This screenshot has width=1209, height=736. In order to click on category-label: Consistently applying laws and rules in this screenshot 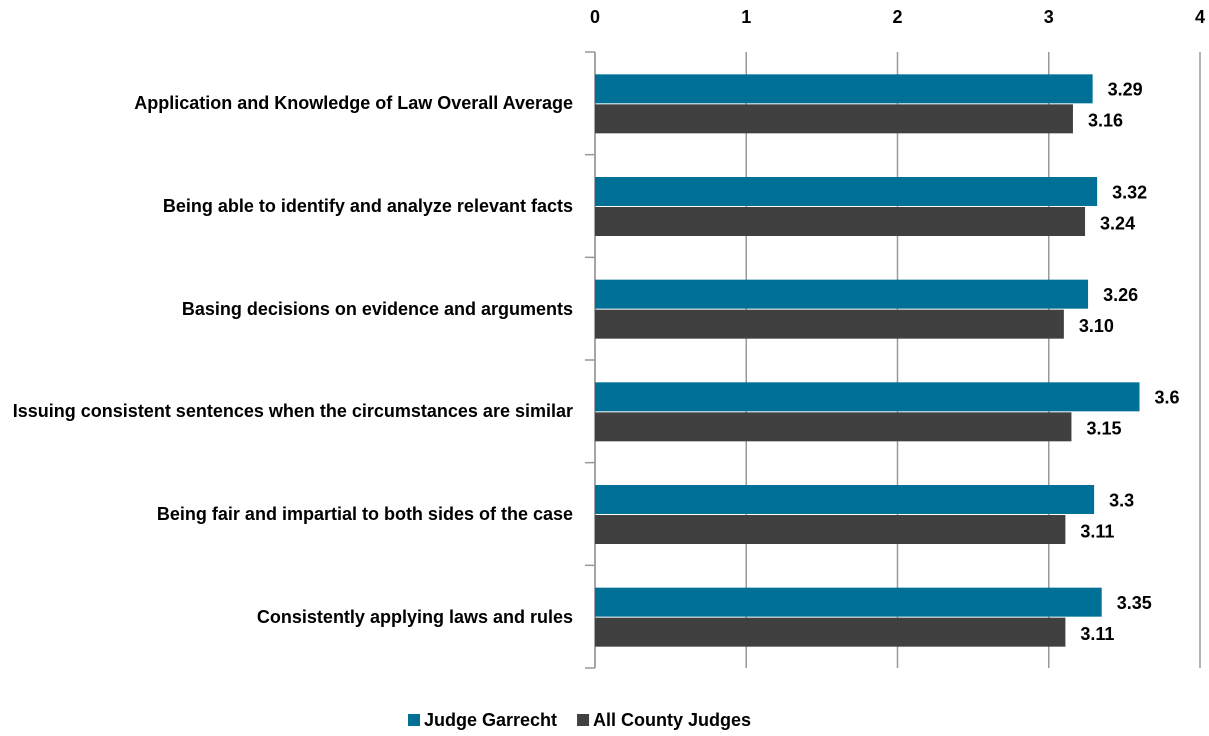, I will do `click(286, 617)`.